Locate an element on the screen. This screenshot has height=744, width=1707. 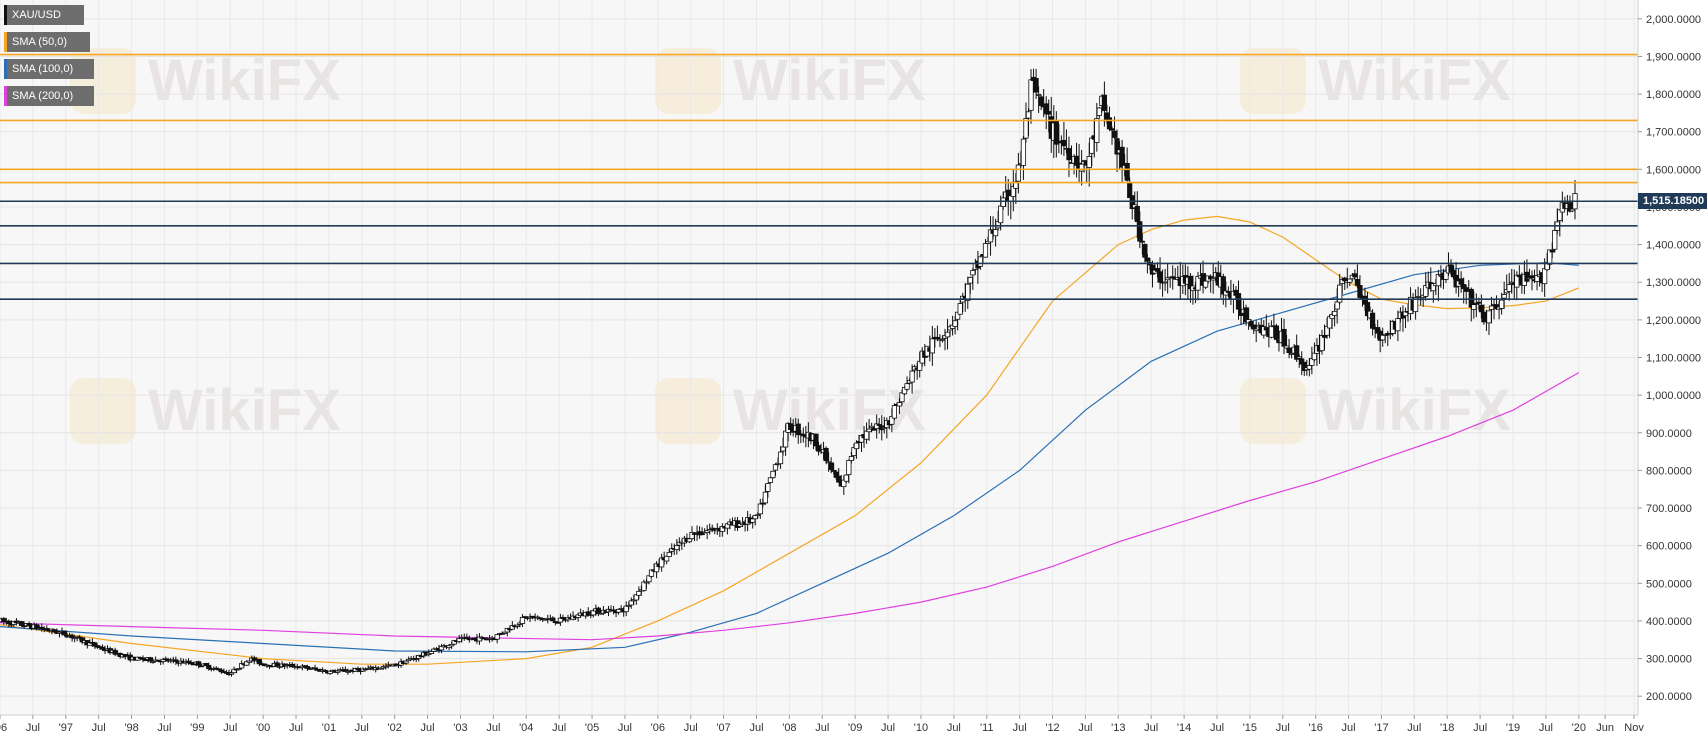
time-tick-label: Nov is located at coordinates (1634, 728).